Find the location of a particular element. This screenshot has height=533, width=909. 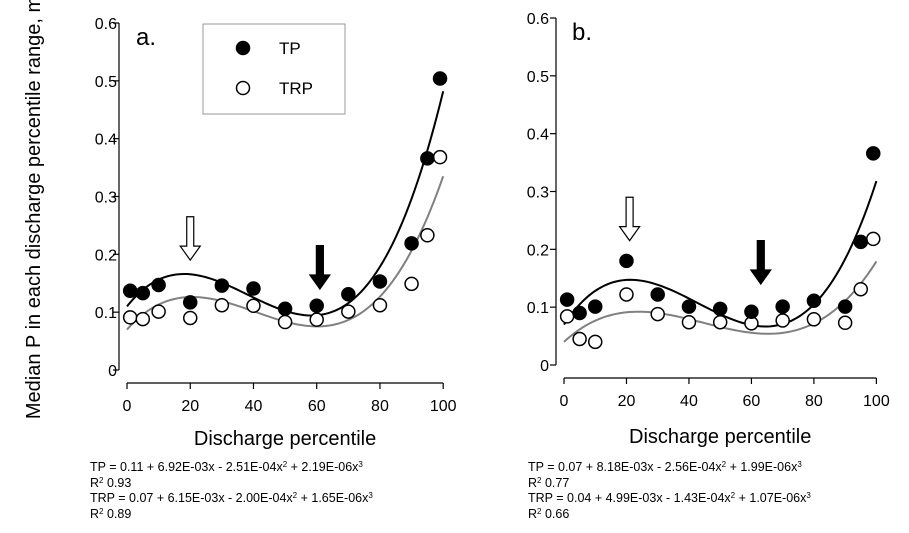

y-tick-label: 0.2 is located at coordinates (538, 250).